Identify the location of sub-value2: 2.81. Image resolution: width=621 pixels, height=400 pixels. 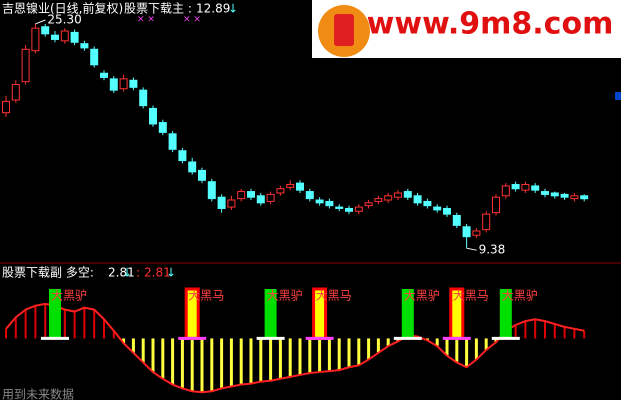
(157, 273).